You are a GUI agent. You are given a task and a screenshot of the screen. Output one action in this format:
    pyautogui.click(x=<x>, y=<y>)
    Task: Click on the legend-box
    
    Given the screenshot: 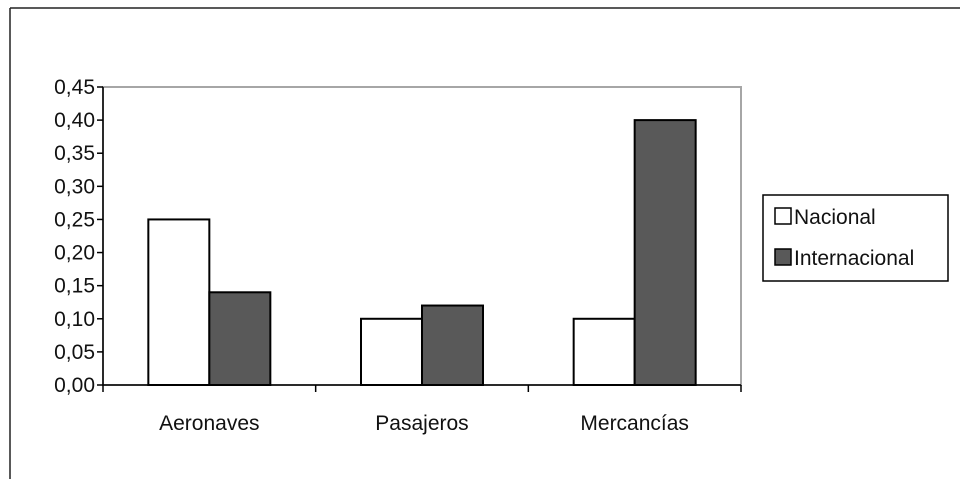 What is the action you would take?
    pyautogui.click(x=855, y=238)
    